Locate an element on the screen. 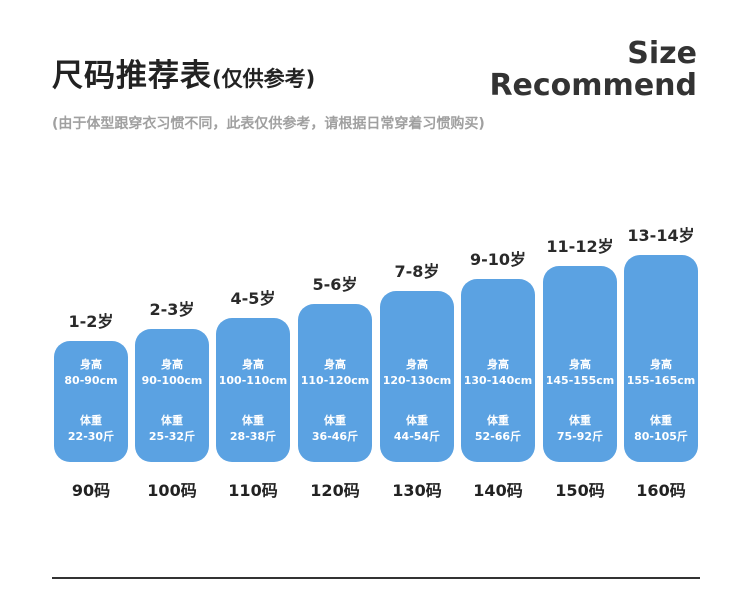 This screenshot has height=597, width=750. age-label: 11-12岁 is located at coordinates (580, 246).